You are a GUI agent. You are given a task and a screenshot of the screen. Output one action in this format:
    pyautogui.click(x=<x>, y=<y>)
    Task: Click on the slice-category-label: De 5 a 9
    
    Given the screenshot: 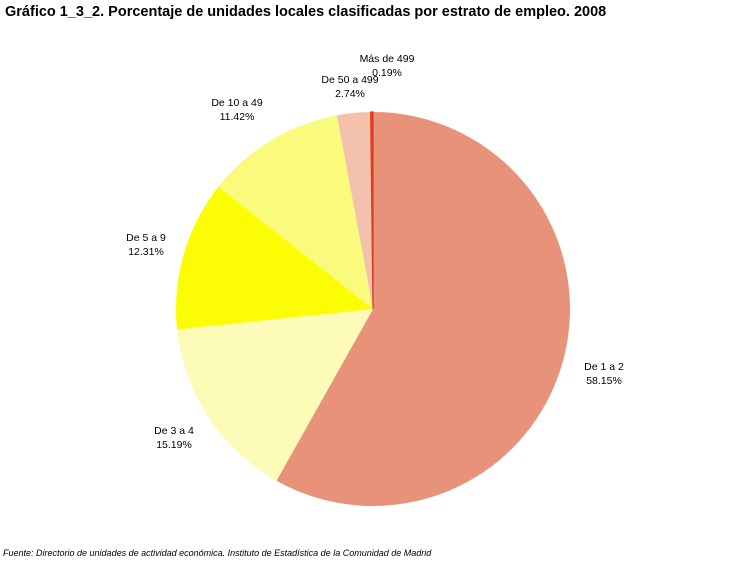 What is the action you would take?
    pyautogui.click(x=146, y=238)
    